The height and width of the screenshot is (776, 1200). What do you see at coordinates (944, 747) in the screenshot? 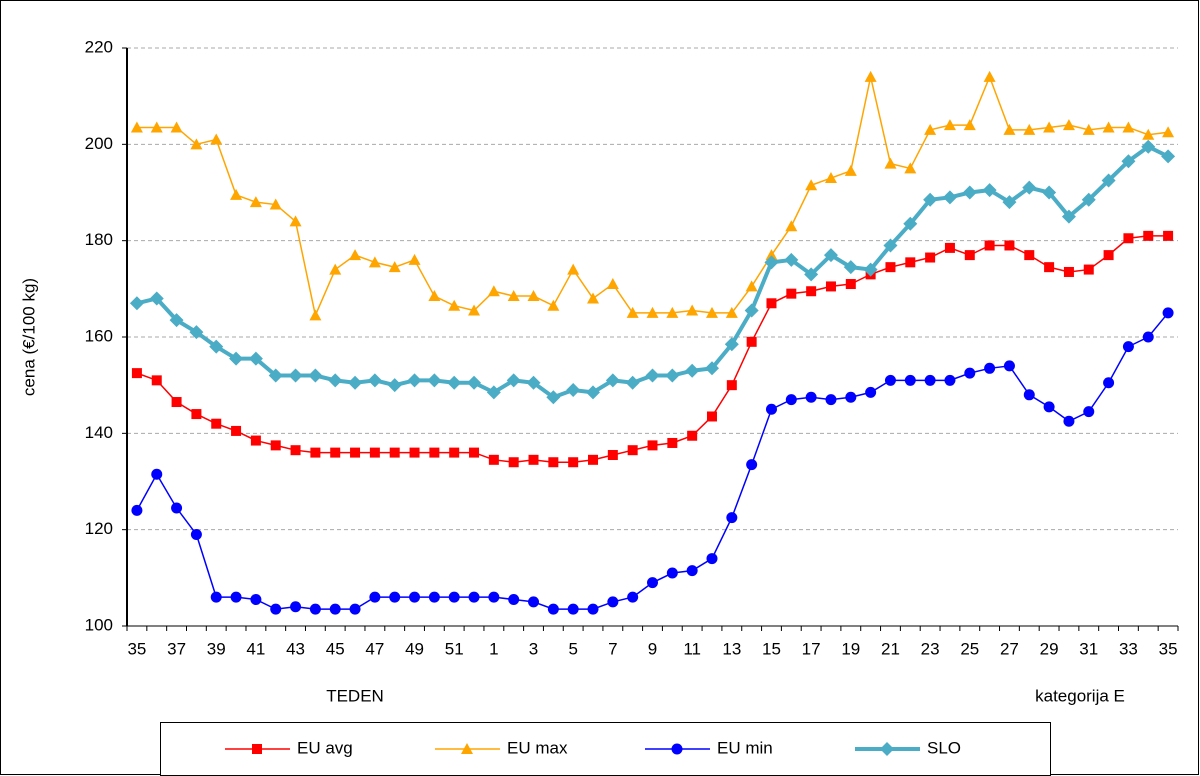
I see `legend-label: SLO` at bounding box center [944, 747].